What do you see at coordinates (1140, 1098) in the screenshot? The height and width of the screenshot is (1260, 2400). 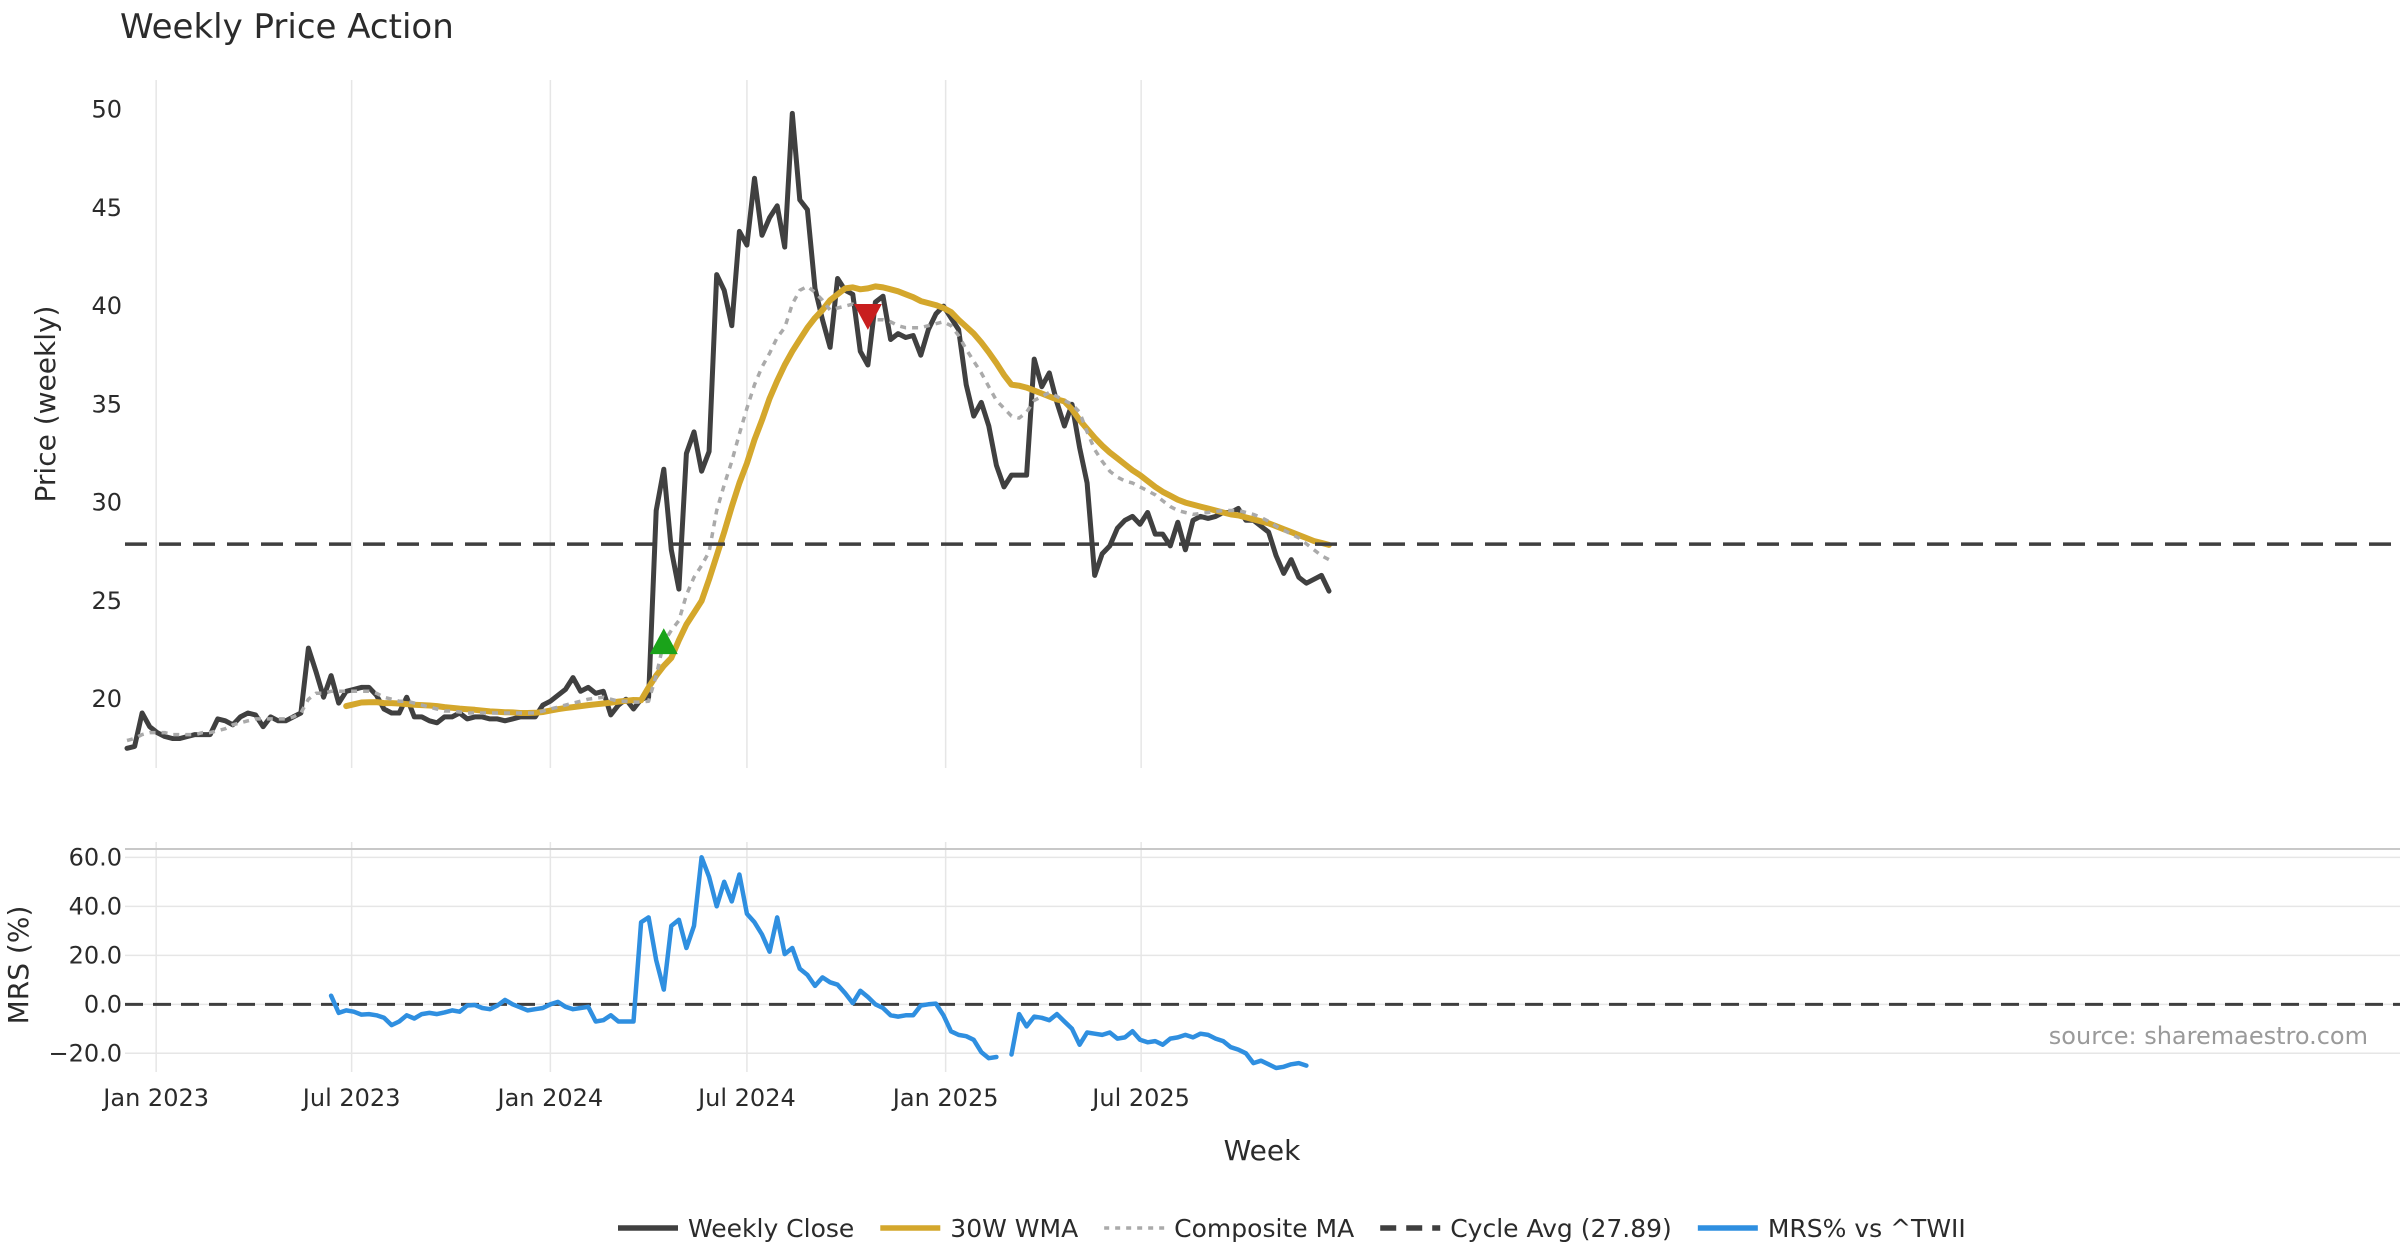 I see `x-tick-label: Jul 2025` at bounding box center [1140, 1098].